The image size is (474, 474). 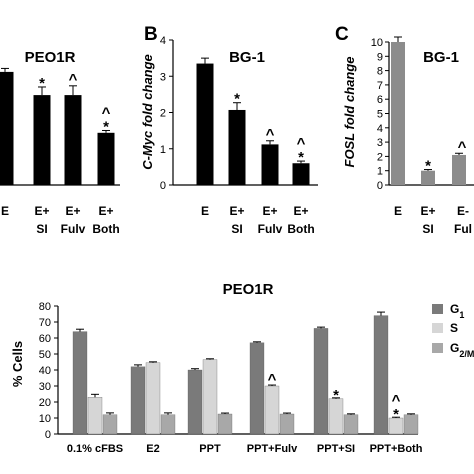 I want to click on panel-c-mark-star: *, so click(x=428, y=166).